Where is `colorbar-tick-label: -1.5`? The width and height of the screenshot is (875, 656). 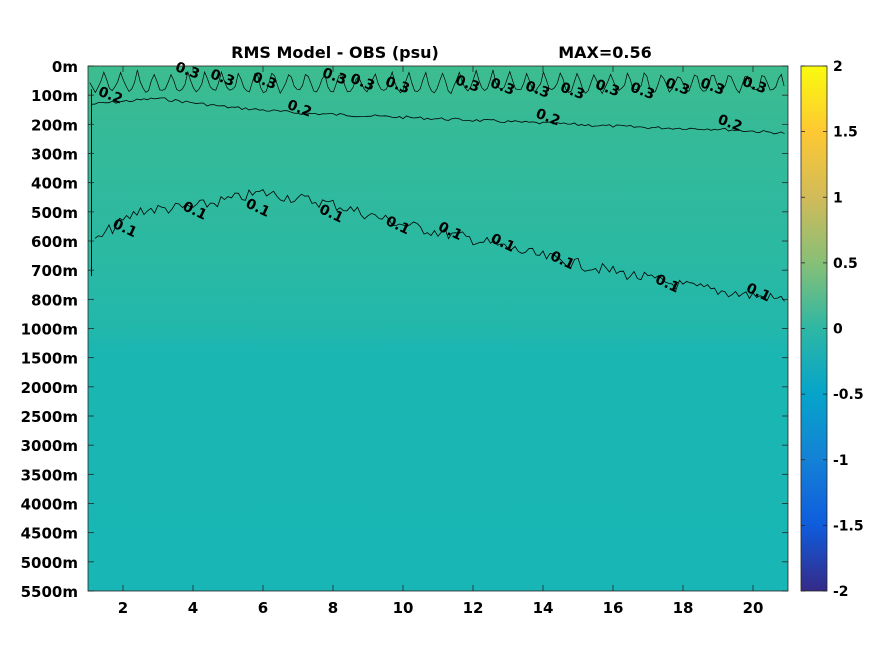
colorbar-tick-label: -1.5 is located at coordinates (848, 526).